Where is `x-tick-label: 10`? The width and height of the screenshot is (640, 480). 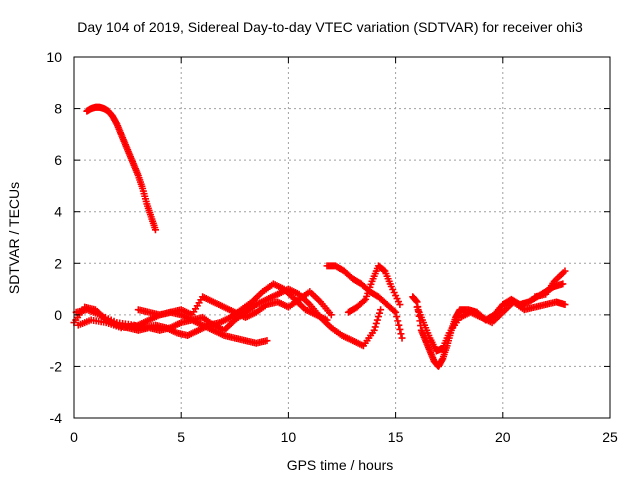 x-tick-label: 10 is located at coordinates (289, 437).